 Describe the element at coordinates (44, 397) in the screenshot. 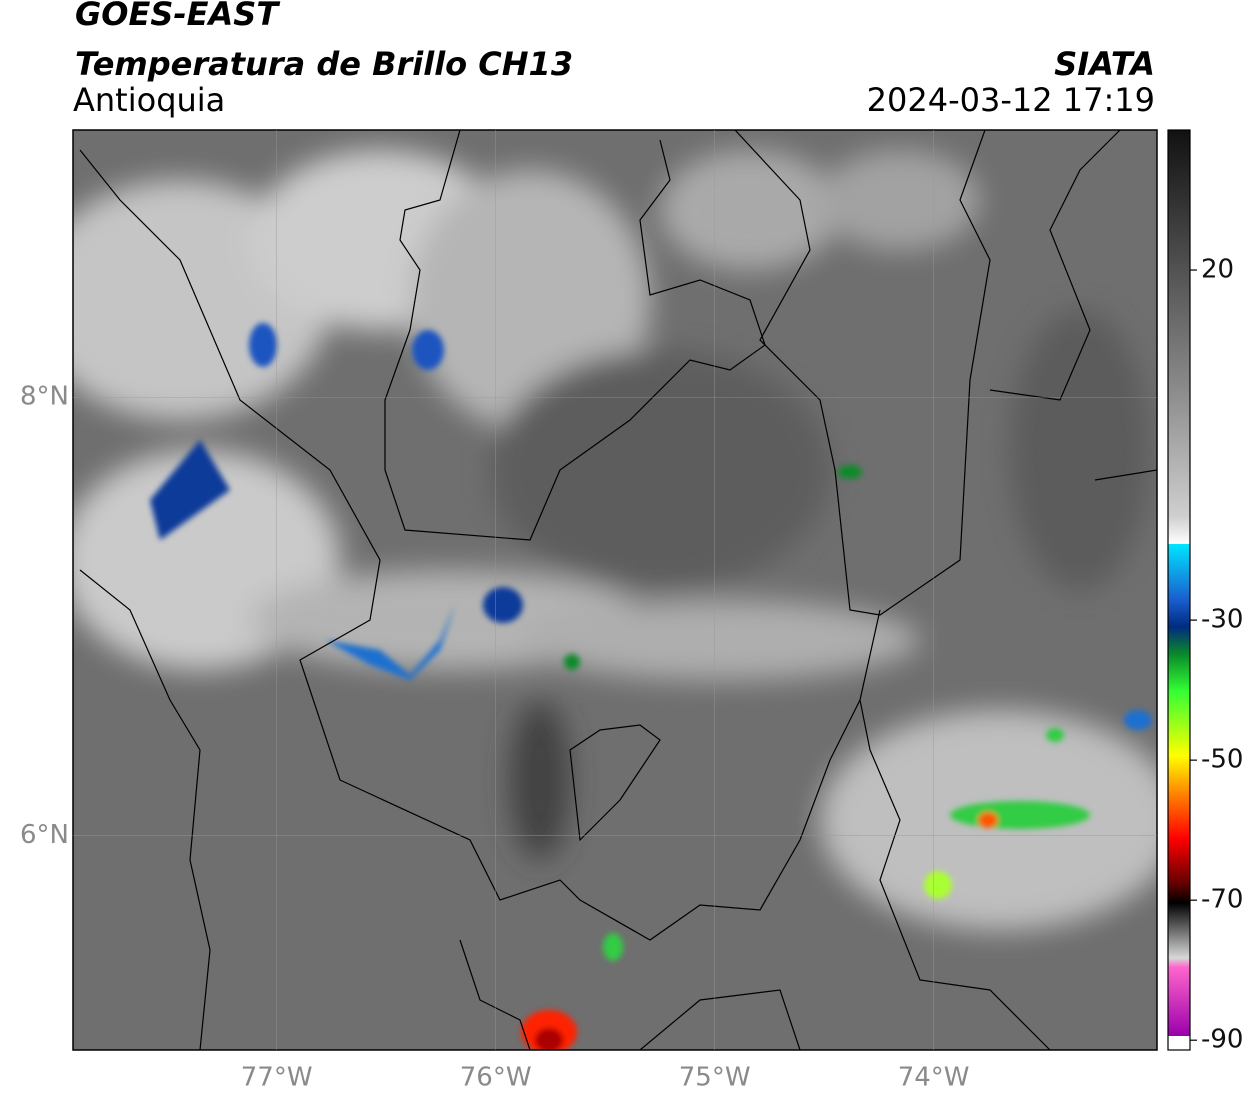

I see `y-tick-label: 8°N` at that location.